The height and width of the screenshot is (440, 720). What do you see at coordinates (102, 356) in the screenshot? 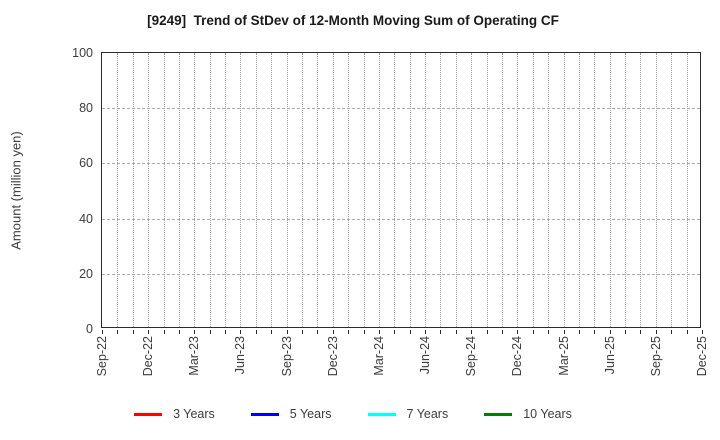
I see `x-tick-label: Sep-22` at bounding box center [102, 356].